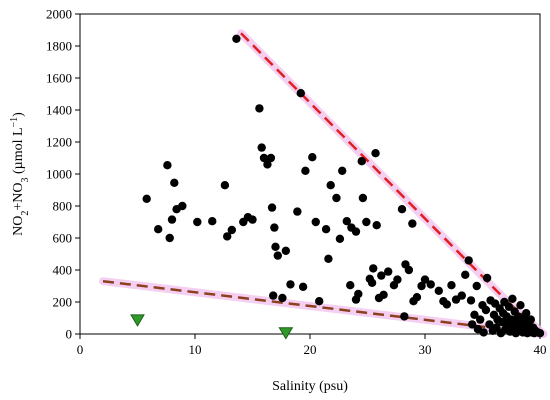  Describe the element at coordinates (63, 302) in the screenshot. I see `y-tick-label: 200` at that location.